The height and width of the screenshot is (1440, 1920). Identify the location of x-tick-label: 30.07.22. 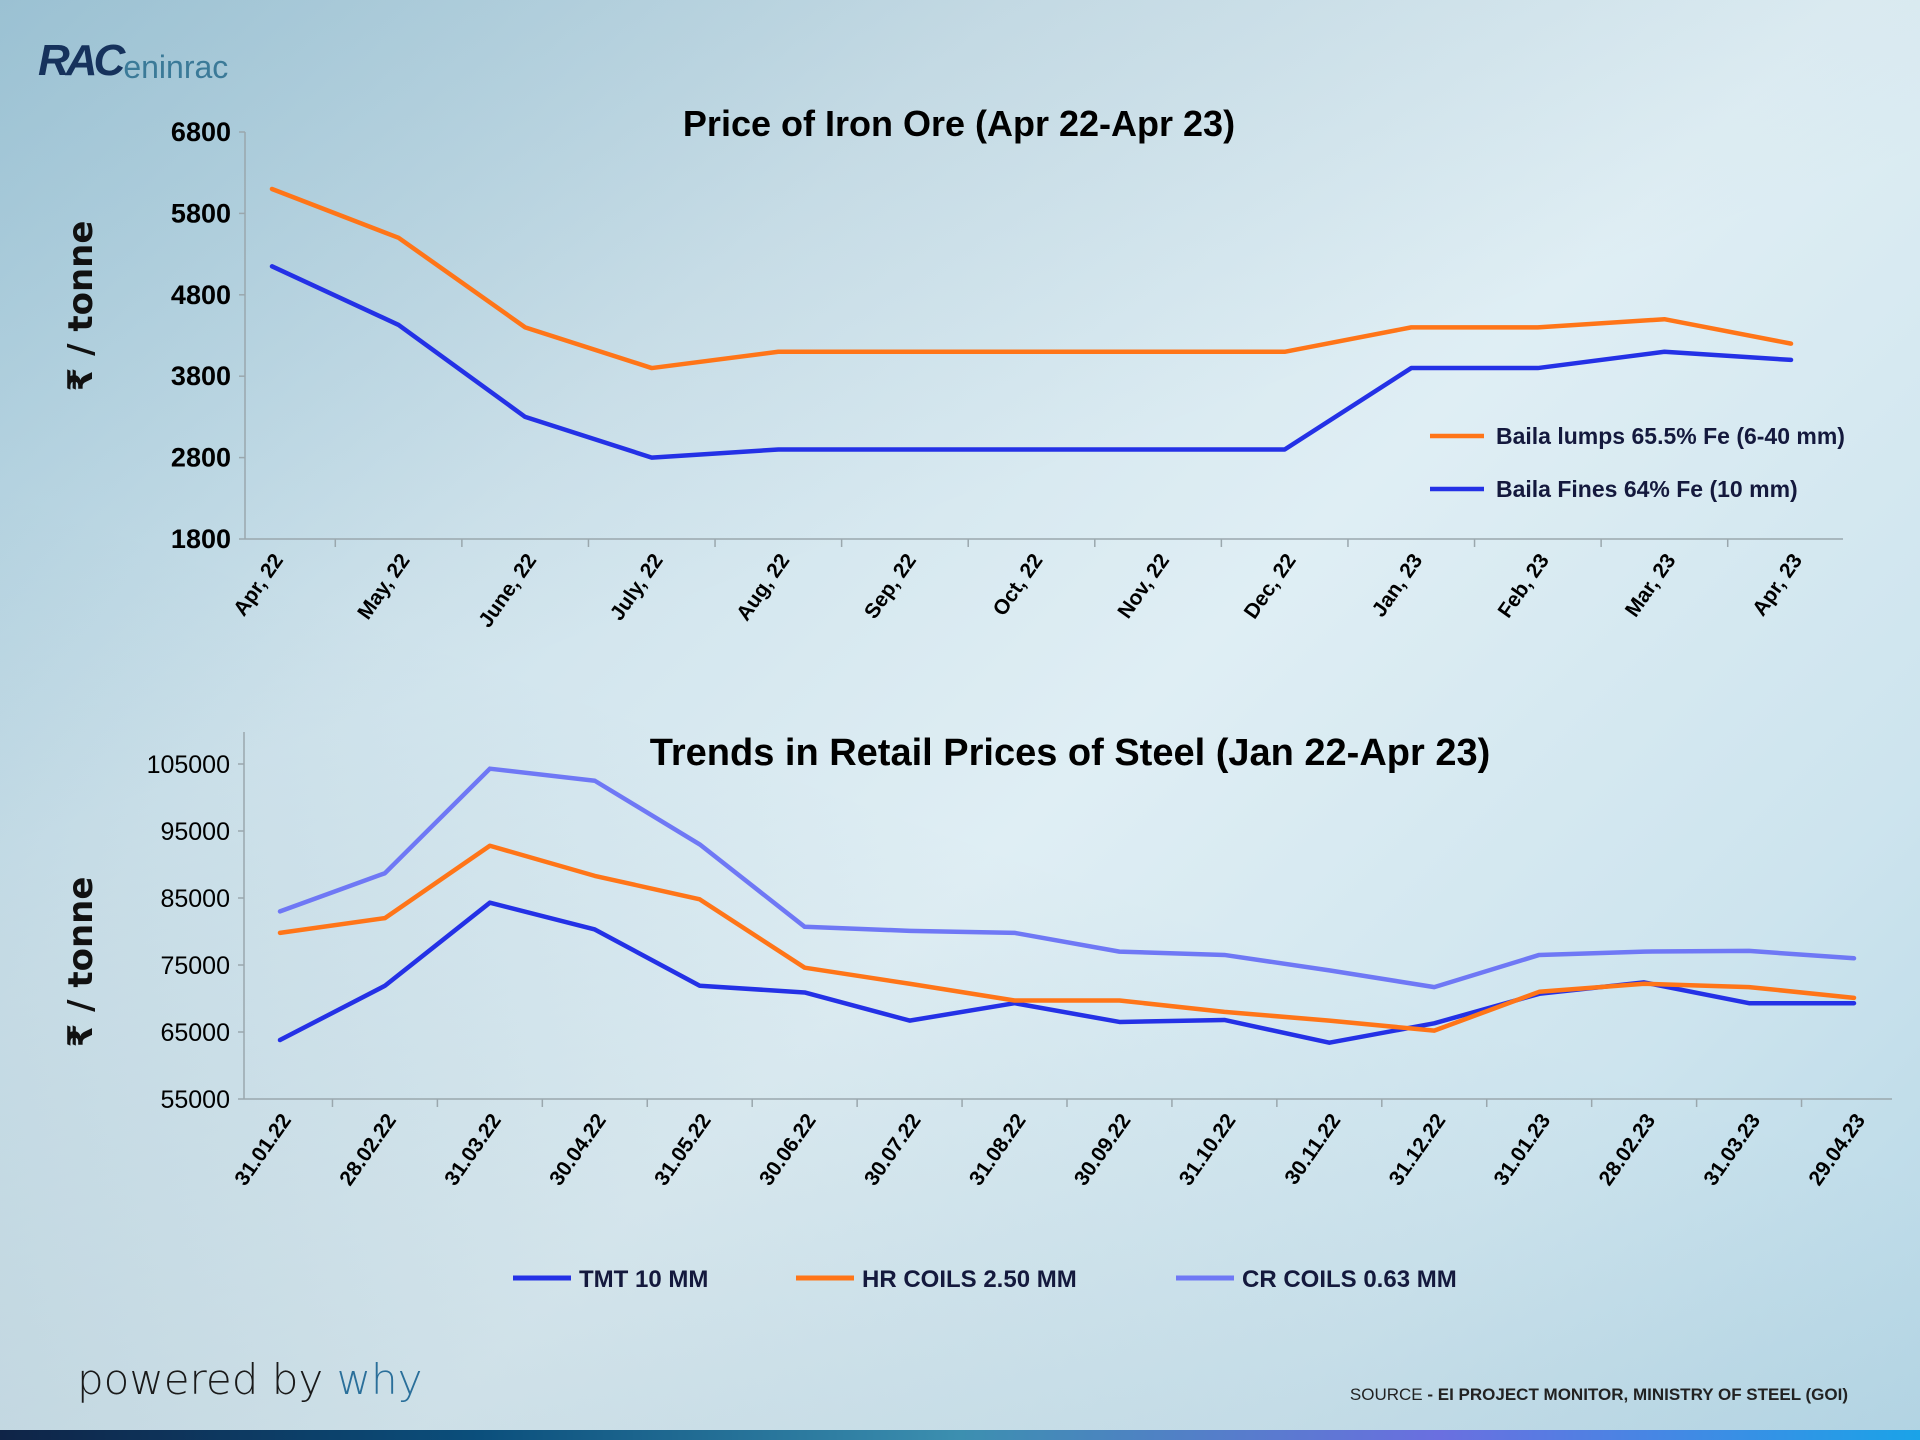
(893, 1150).